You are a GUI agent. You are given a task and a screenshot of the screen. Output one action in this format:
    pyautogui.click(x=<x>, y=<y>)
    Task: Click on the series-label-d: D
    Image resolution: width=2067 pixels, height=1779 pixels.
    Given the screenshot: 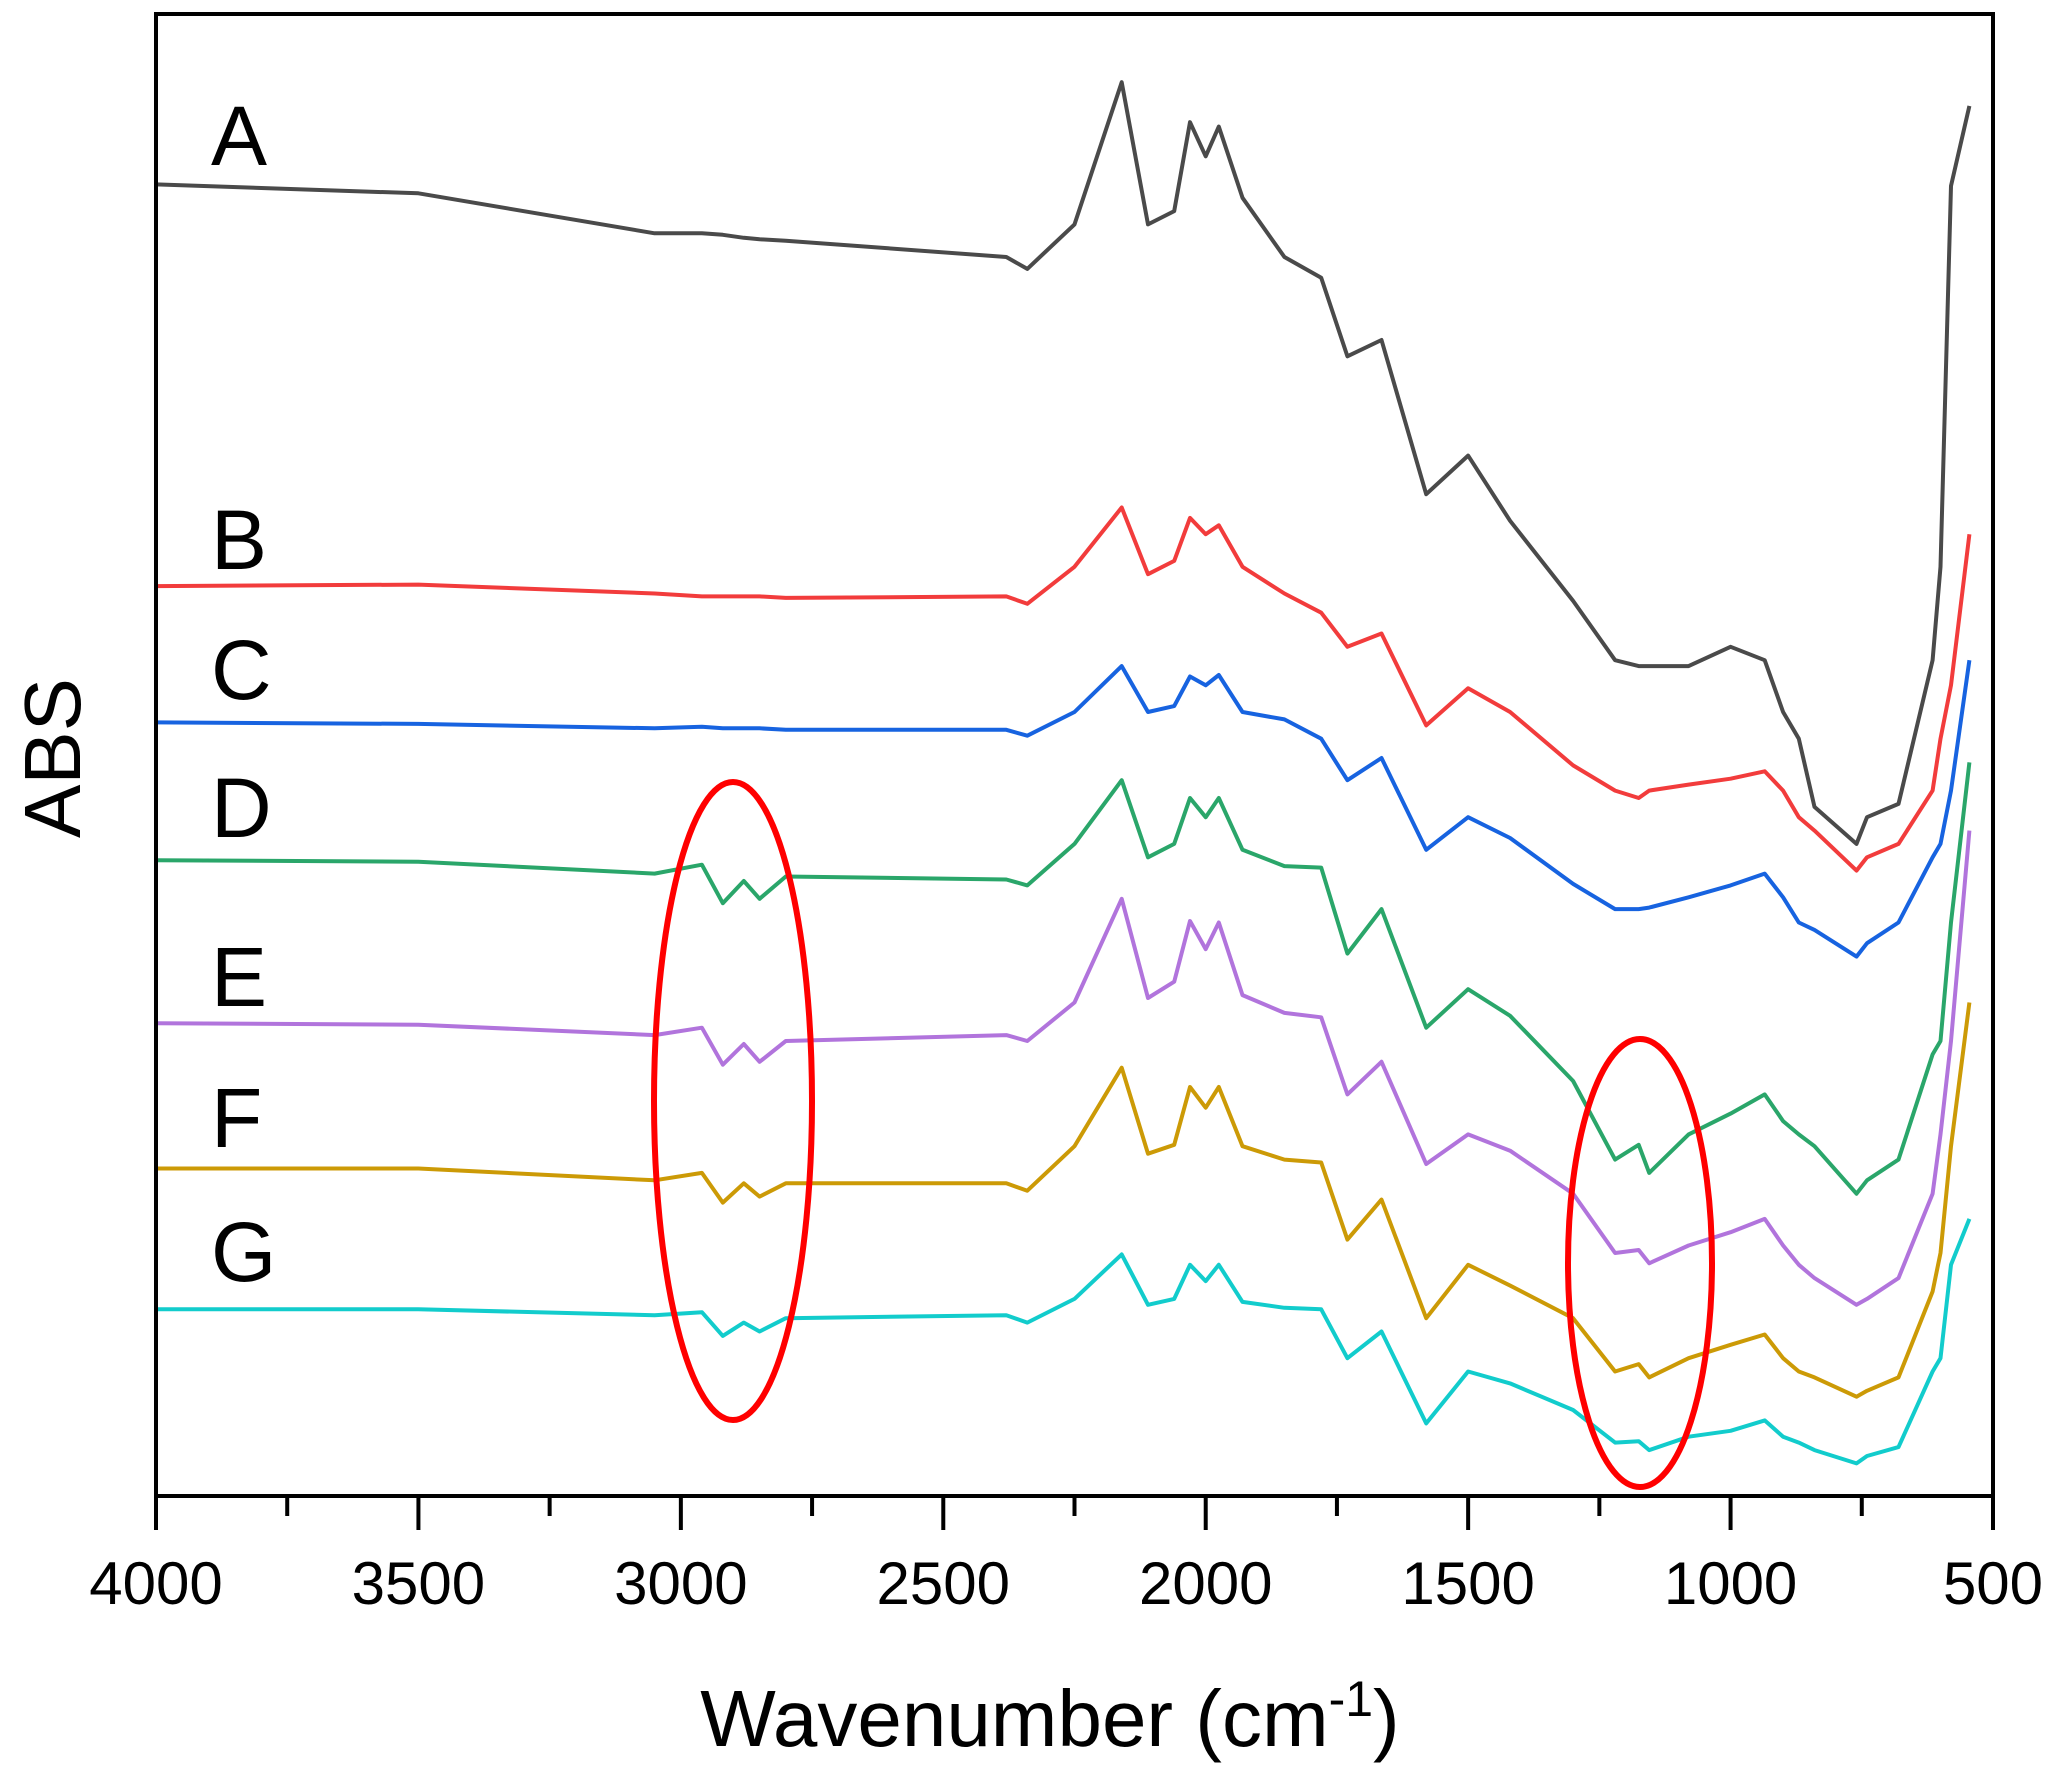 What is the action you would take?
    pyautogui.click(x=241, y=808)
    